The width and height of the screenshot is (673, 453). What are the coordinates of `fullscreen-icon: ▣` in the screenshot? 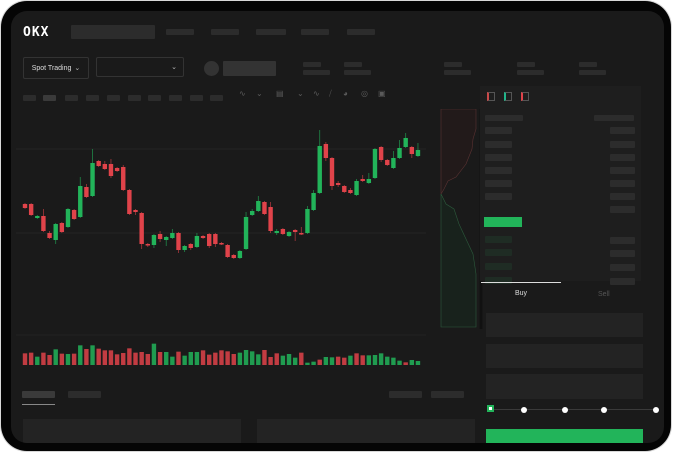 It's located at (382, 93).